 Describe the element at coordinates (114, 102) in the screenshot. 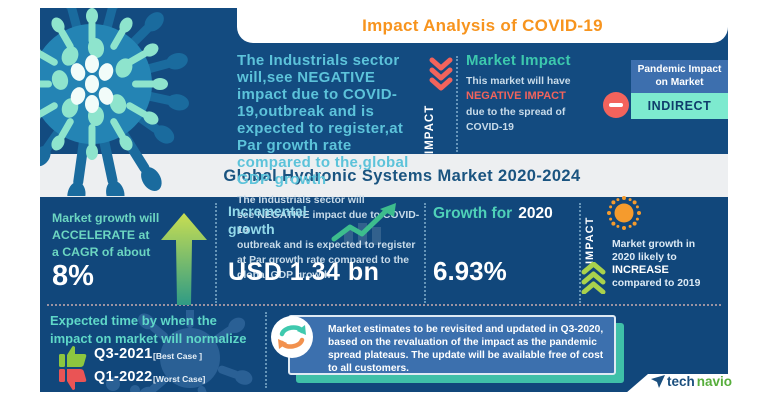

I see `coronavirus-illustration` at that location.